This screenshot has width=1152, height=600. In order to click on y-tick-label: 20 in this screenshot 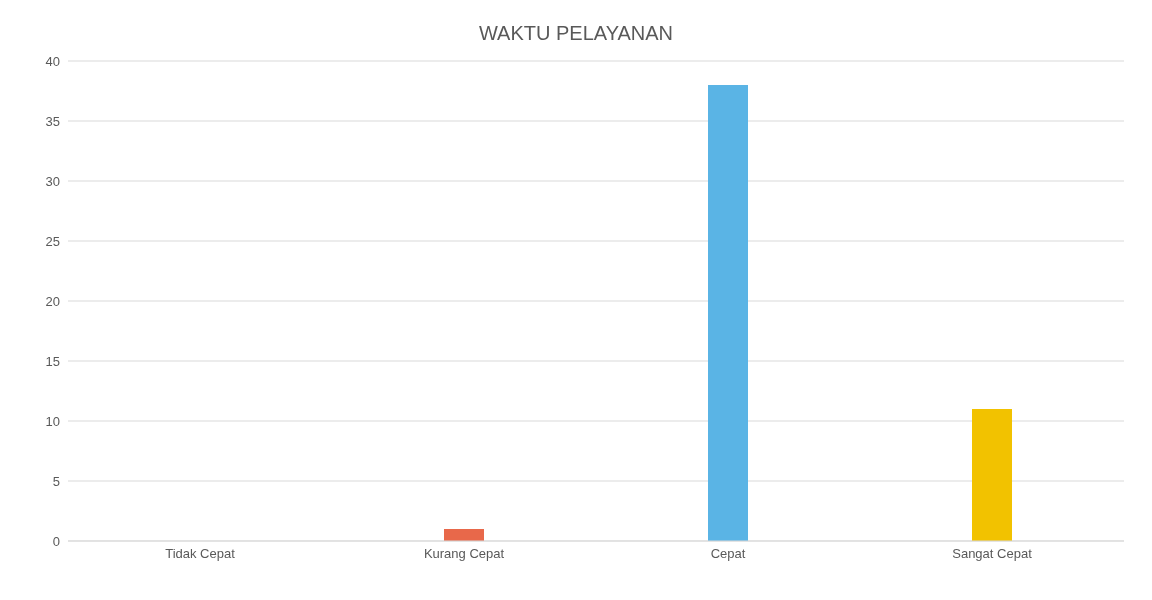, I will do `click(52, 301)`.